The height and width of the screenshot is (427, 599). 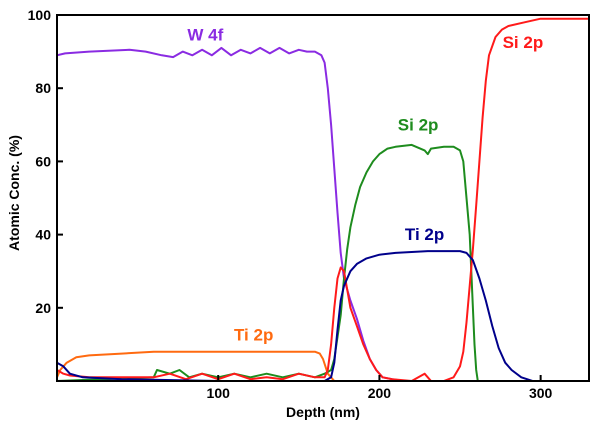 What do you see at coordinates (323, 412) in the screenshot?
I see `x-axis-title: Depth (nm)` at bounding box center [323, 412].